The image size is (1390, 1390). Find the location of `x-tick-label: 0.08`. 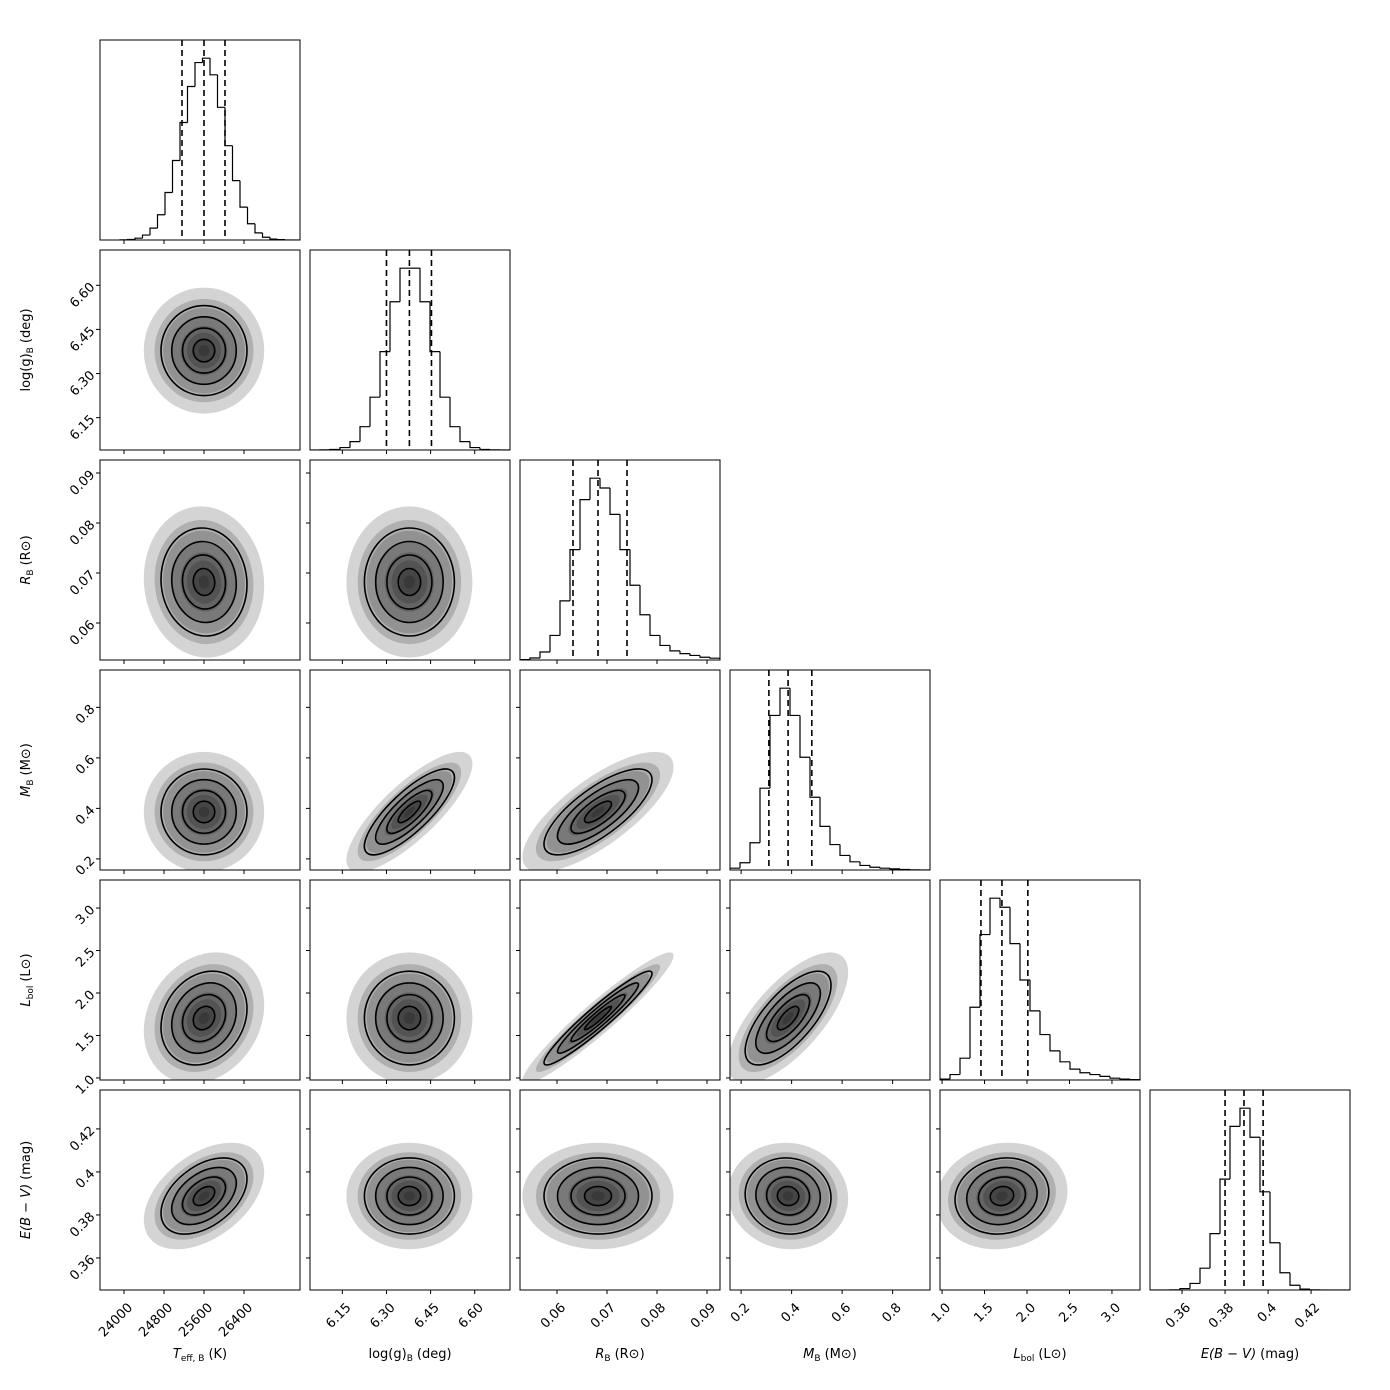

x-tick-label: 0.08 is located at coordinates (653, 1315).